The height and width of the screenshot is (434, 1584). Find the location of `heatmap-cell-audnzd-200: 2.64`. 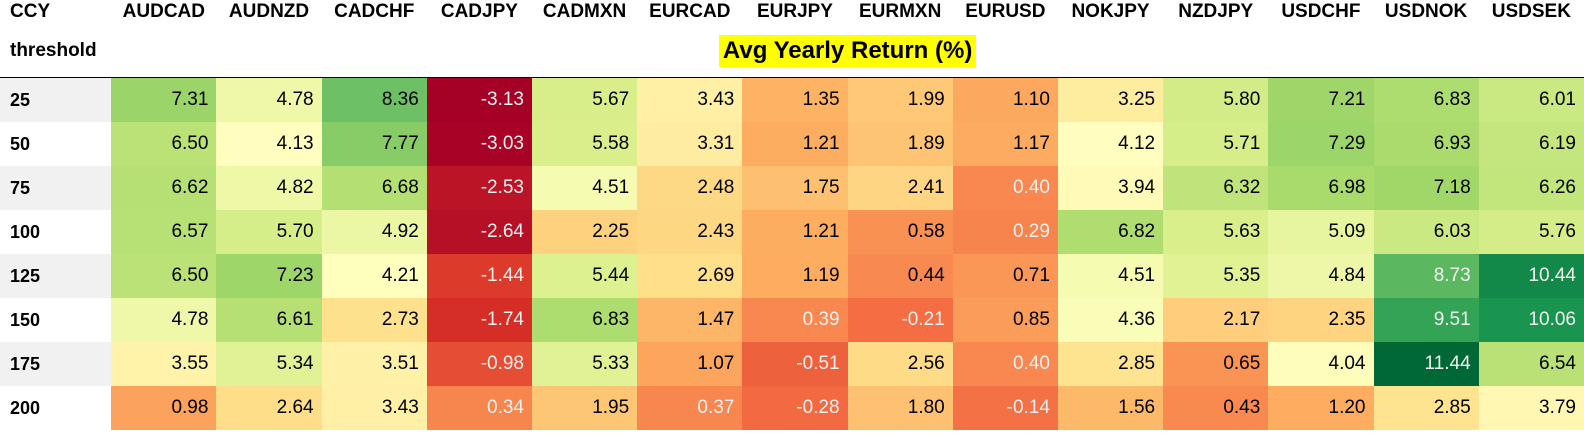

heatmap-cell-audnzd-200: 2.64 is located at coordinates (269, 408).